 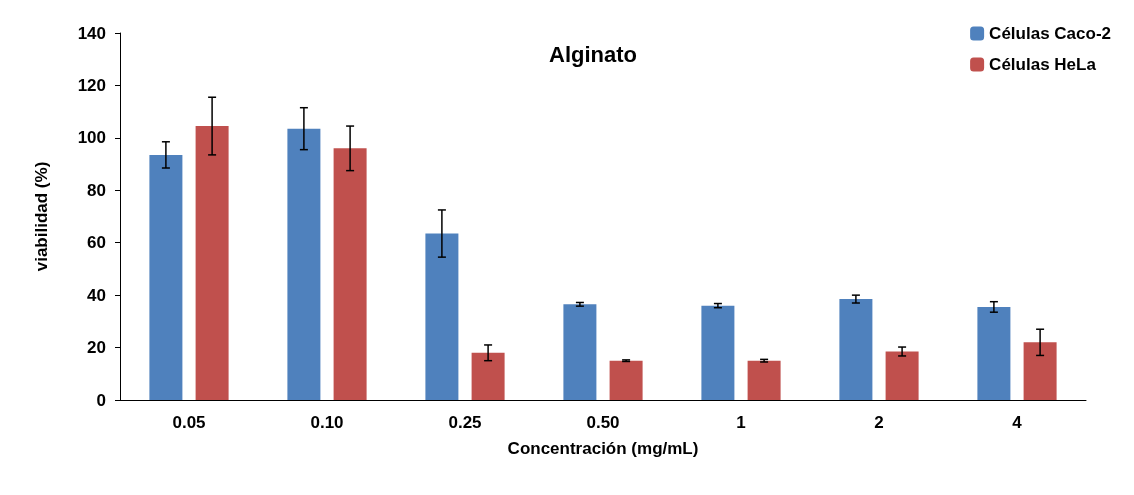 What do you see at coordinates (593, 54) in the screenshot?
I see `chart-title: Alginato` at bounding box center [593, 54].